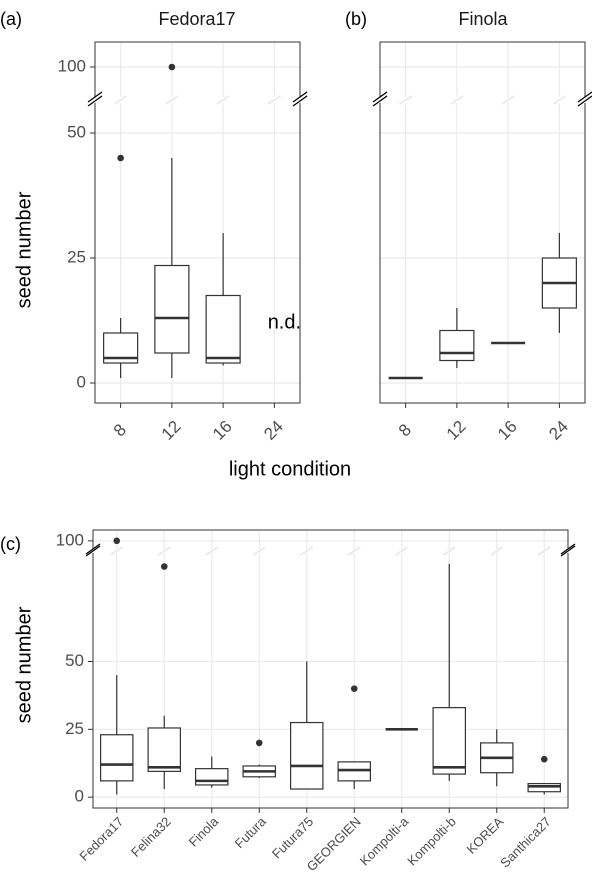 The image size is (592, 894). What do you see at coordinates (356, 19) in the screenshot?
I see `panel-label: (b)` at bounding box center [356, 19].